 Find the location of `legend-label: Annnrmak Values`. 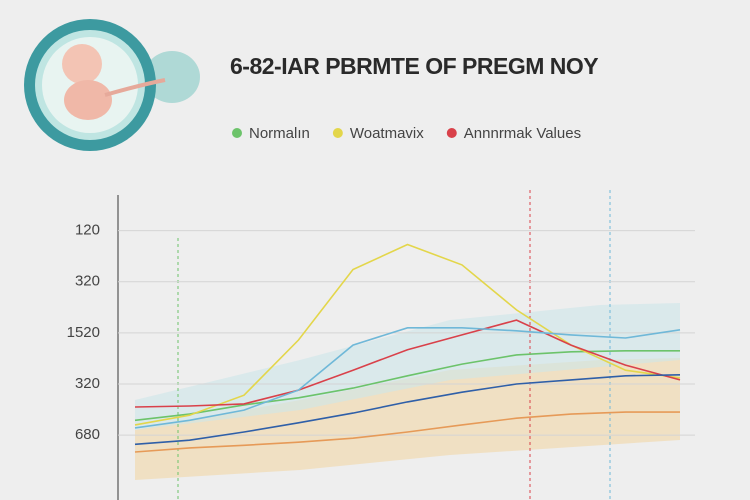

legend-label: Annnrmak Values is located at coordinates (522, 133).